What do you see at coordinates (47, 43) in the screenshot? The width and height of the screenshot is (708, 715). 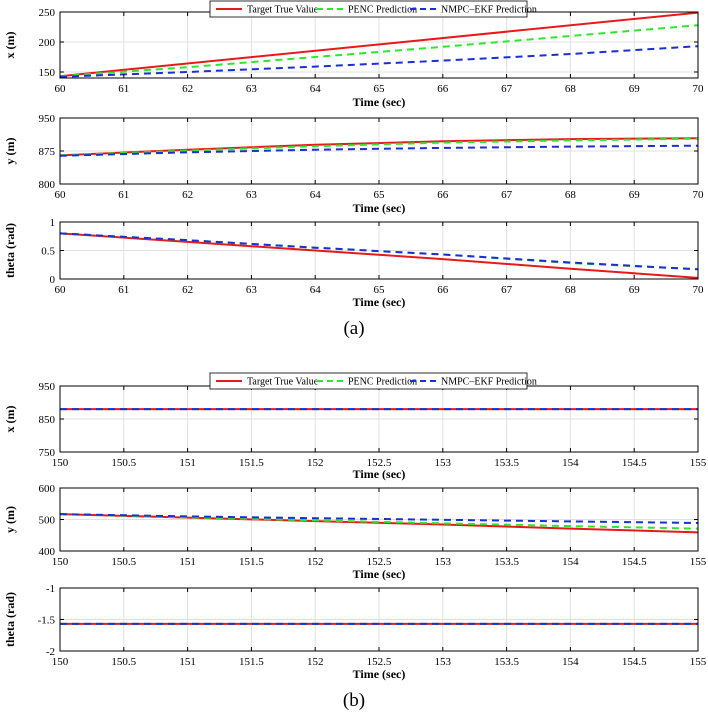 I see `y-tick-label: 200` at bounding box center [47, 43].